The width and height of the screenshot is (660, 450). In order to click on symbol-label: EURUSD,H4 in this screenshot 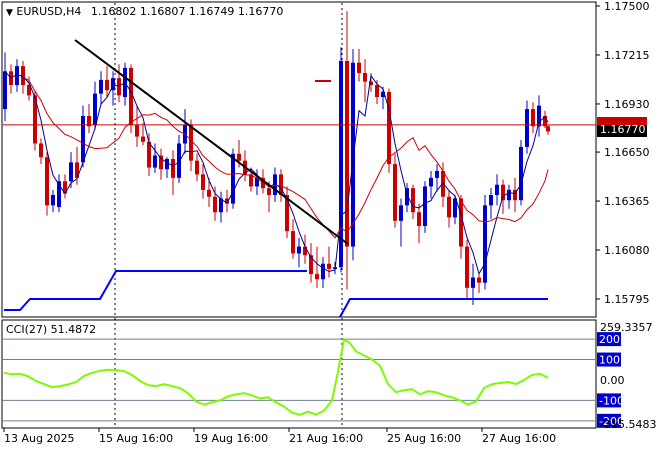, I will do `click(49, 11)`.